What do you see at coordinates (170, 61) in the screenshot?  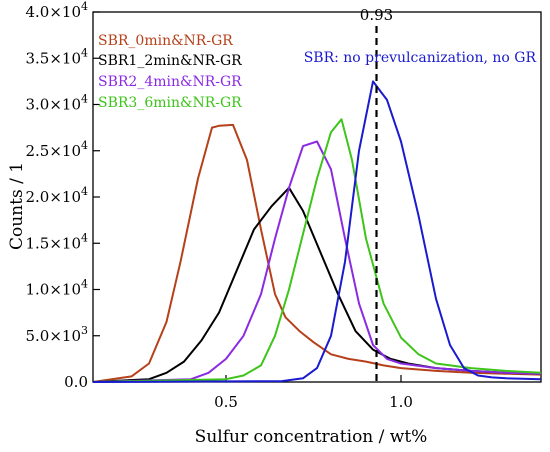 I see `legend-entry-1: SBR1_2min&NR-GR` at bounding box center [170, 61].